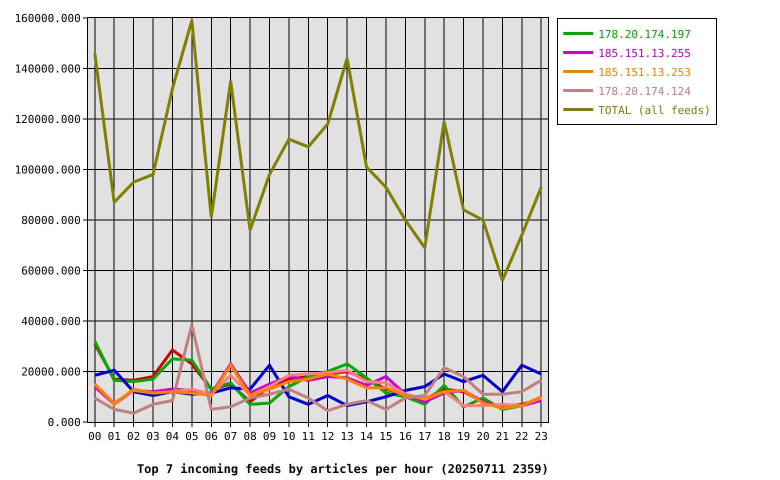  Describe the element at coordinates (654, 110) in the screenshot. I see `legend-label: TOTAL (all feeds)` at that location.